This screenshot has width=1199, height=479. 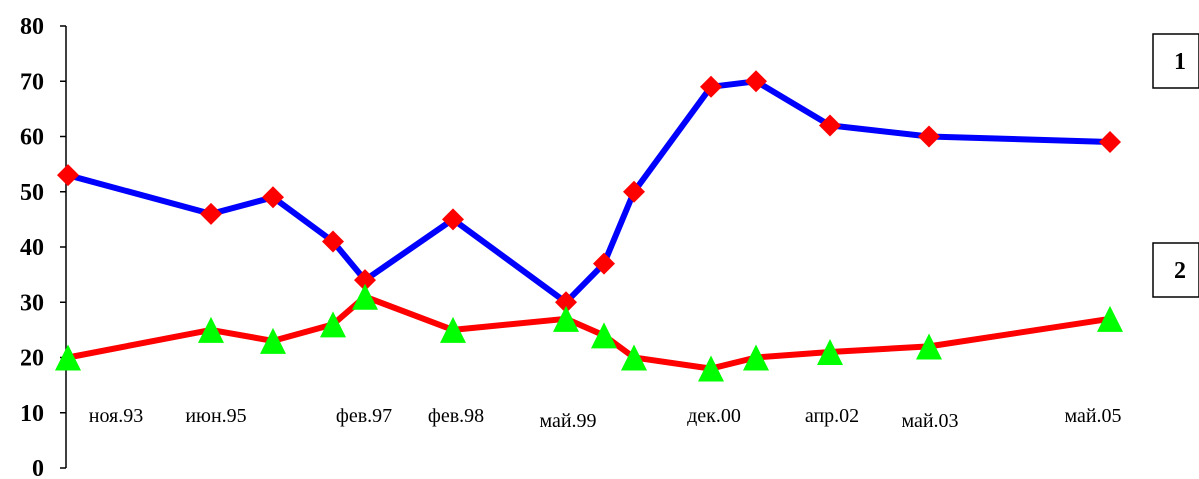 What do you see at coordinates (32, 359) in the screenshot?
I see `y-tick-label: 20` at bounding box center [32, 359].